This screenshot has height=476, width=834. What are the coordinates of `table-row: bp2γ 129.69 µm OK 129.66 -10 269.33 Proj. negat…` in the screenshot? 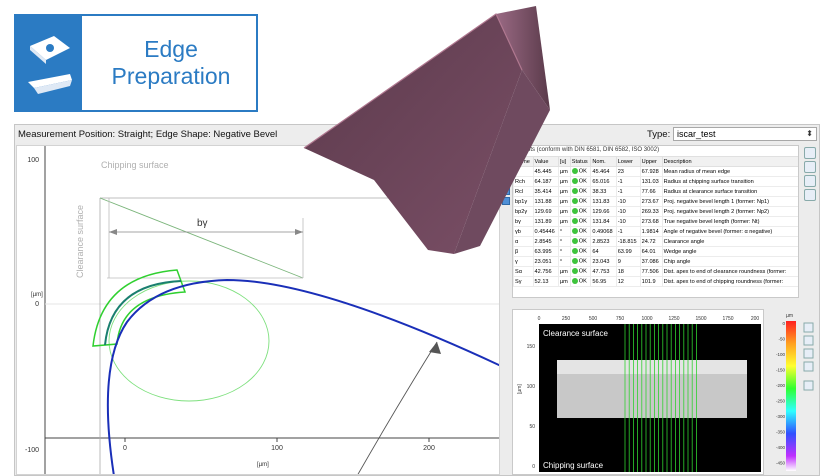 It's located at (655, 211).